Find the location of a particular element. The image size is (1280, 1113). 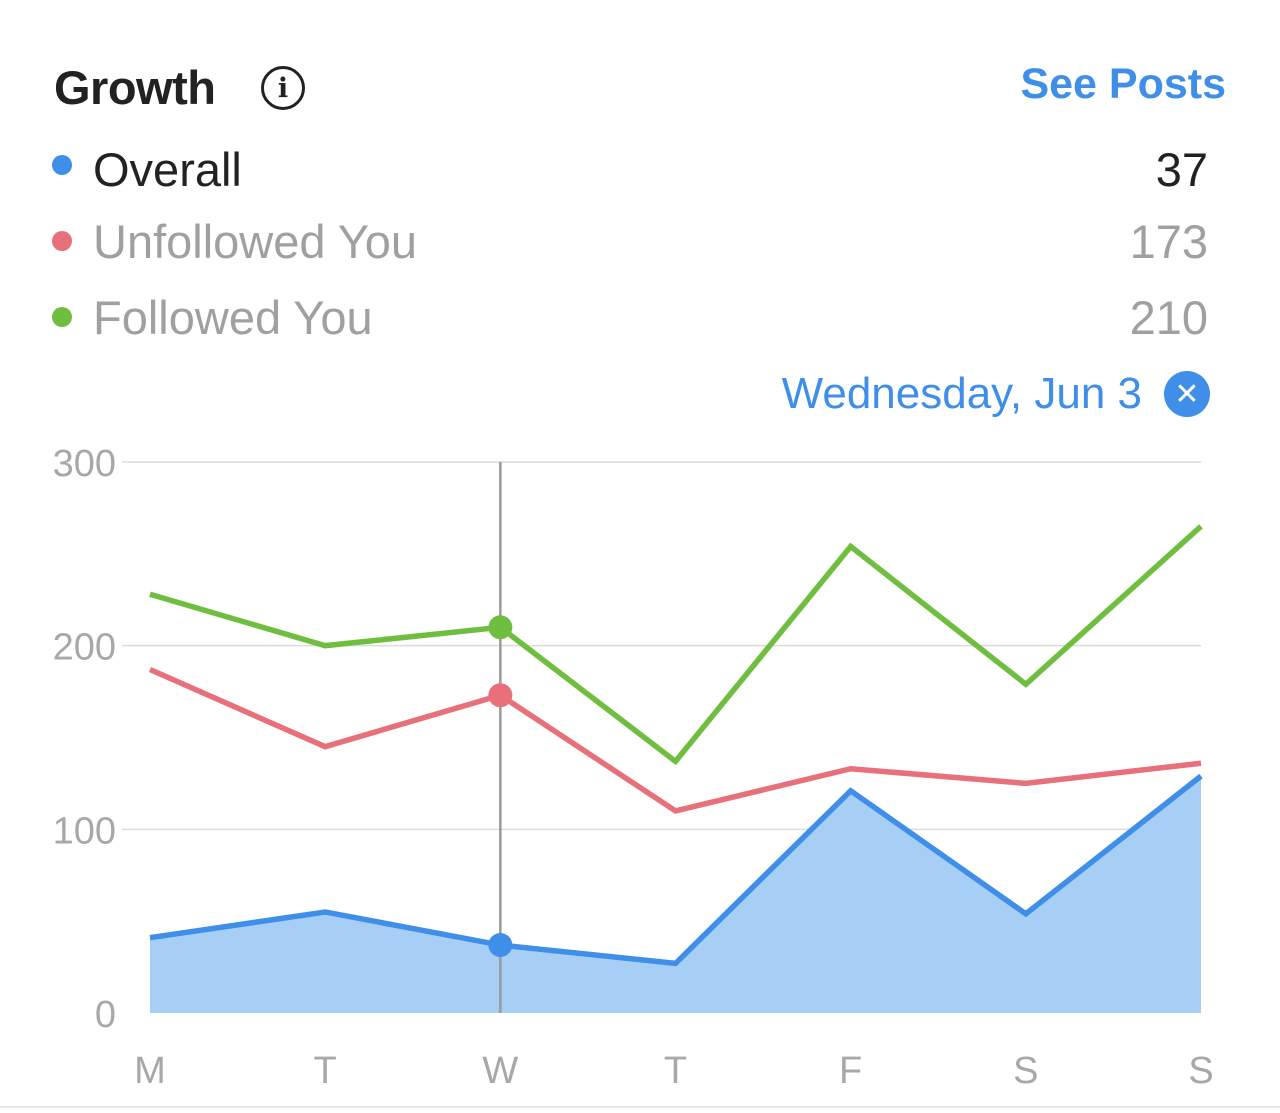

legend-item-unfollowed: Unfollowed You 173 is located at coordinates (640, 244).